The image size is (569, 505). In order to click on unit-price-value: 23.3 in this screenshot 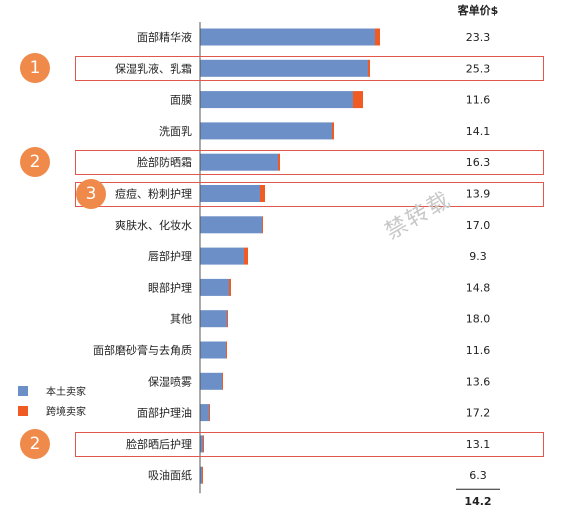, I will do `click(478, 37)`.